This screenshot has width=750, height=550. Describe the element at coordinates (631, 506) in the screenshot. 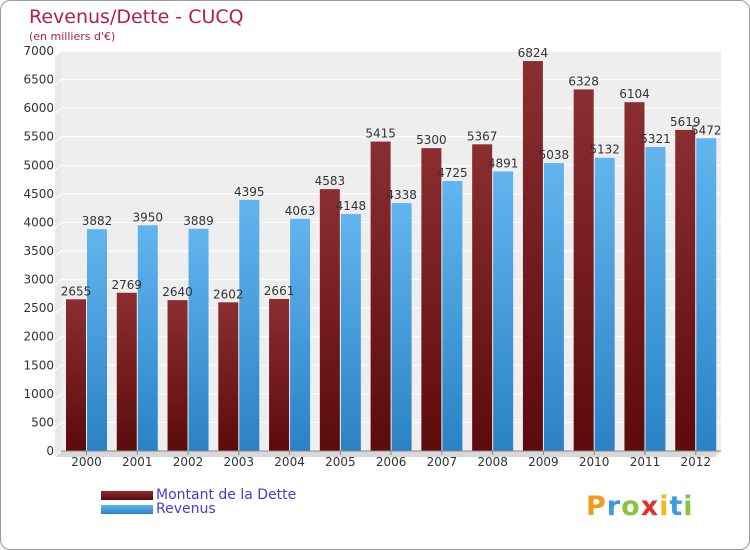

I see `logo-letter: o` at that location.